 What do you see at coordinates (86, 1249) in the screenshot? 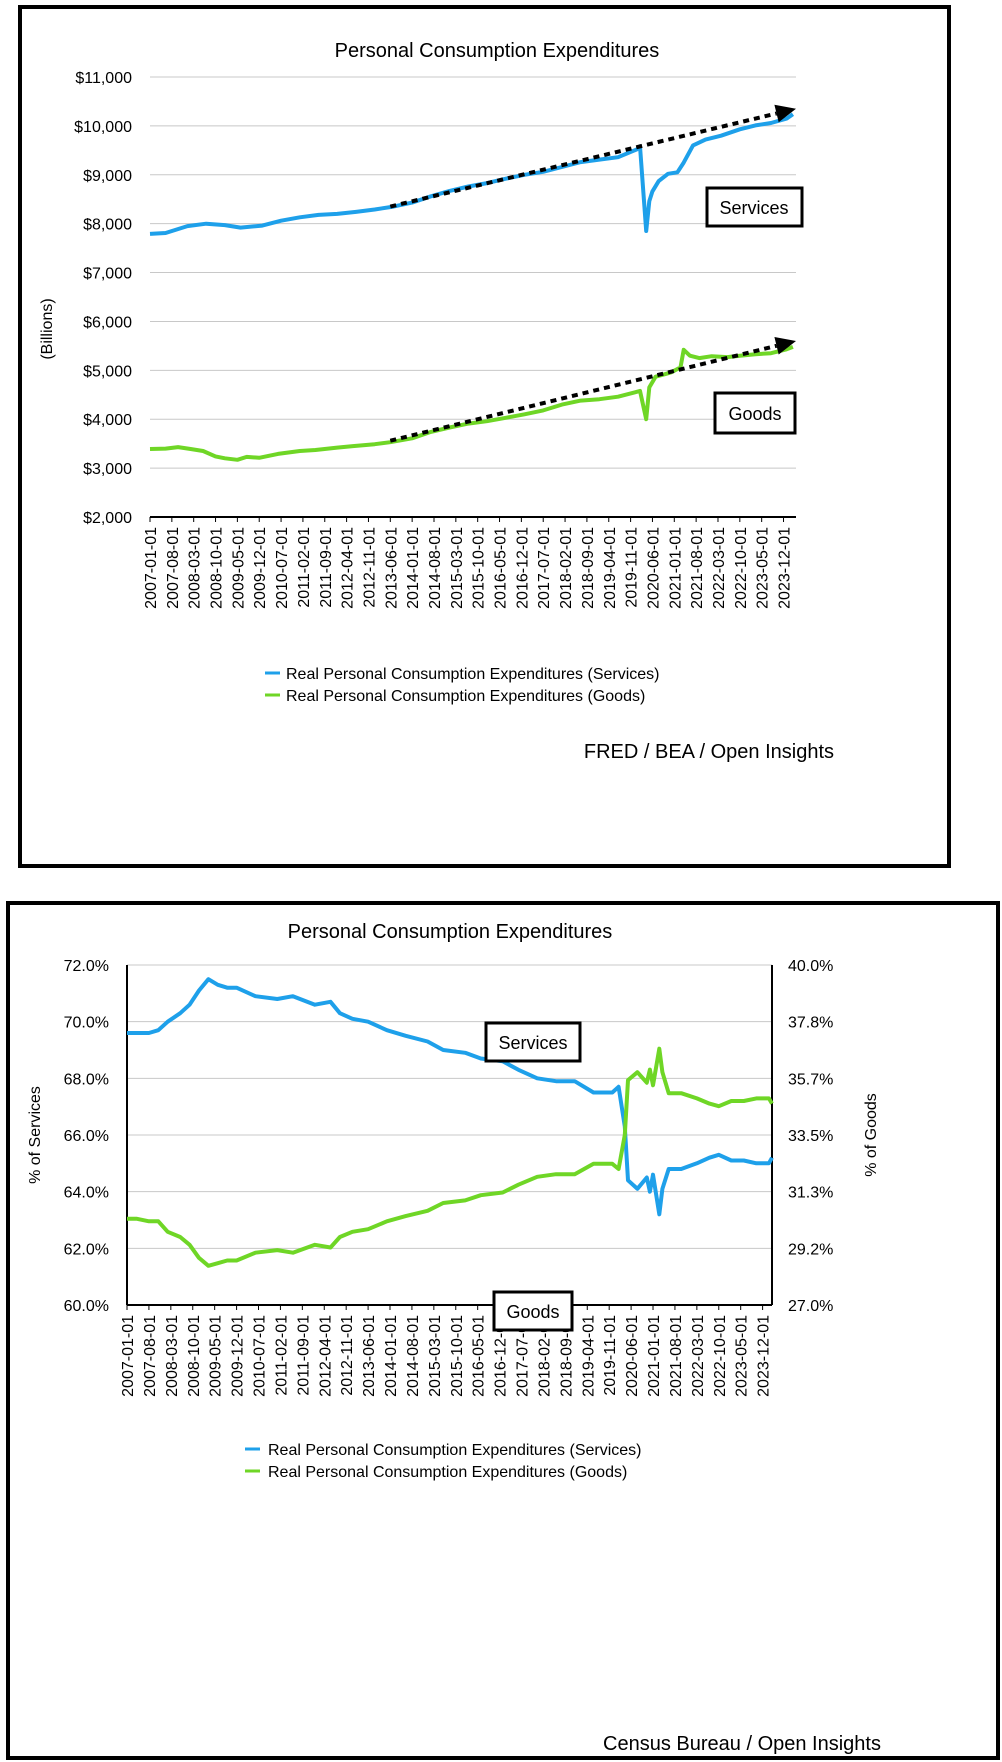
I see `y-tick-label: 62.0%` at bounding box center [86, 1249].